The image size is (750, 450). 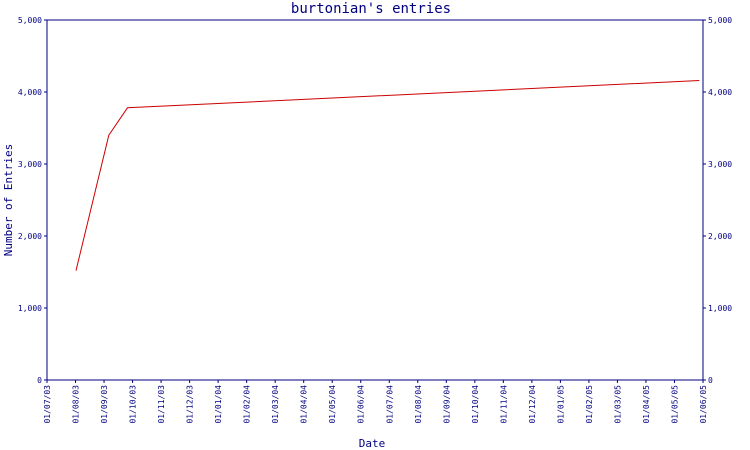 What do you see at coordinates (503, 404) in the screenshot?
I see `x-tick-label: 01/11/04` at bounding box center [503, 404].